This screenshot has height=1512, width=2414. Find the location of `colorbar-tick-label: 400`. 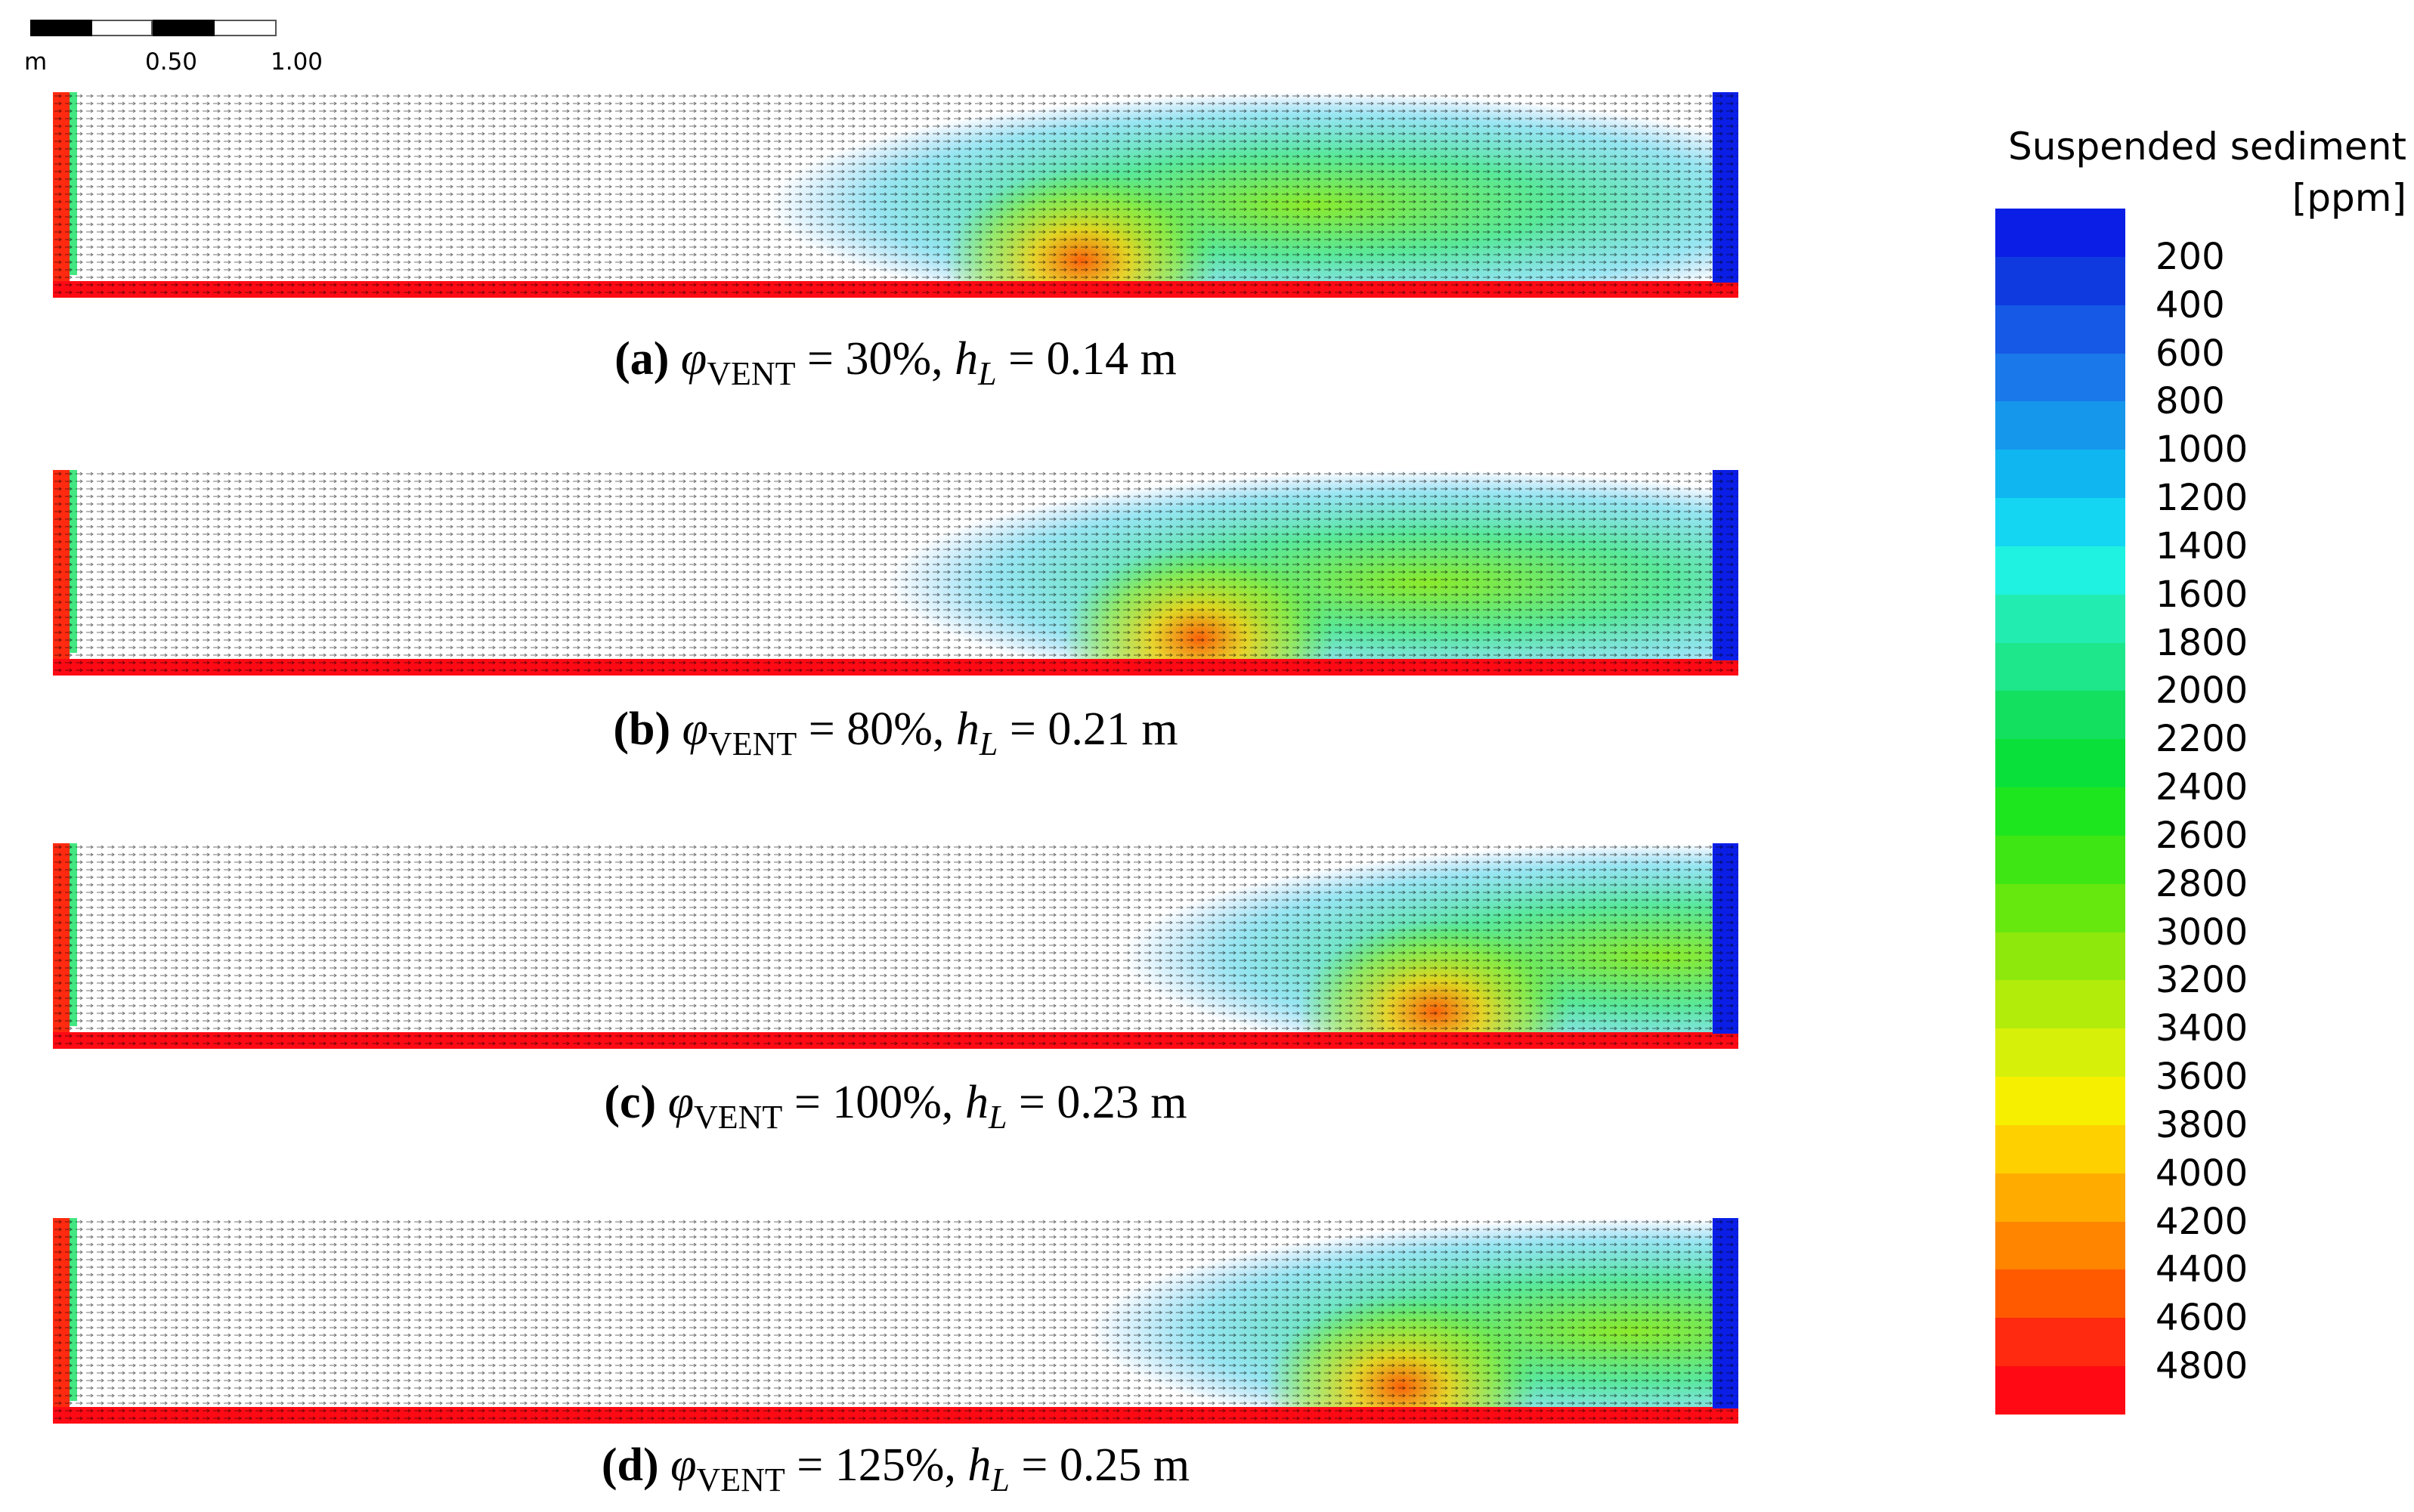

colorbar-tick-label: 400 is located at coordinates (2190, 304).